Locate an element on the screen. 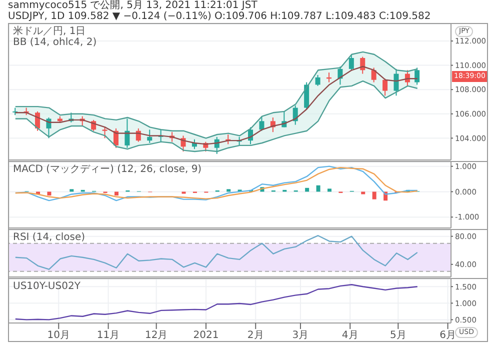 This screenshot has width=499, height=348. chart-title: sammycoco515 で公開, 5月 13, 2021 11:21:01 JST is located at coordinates (133, 5).